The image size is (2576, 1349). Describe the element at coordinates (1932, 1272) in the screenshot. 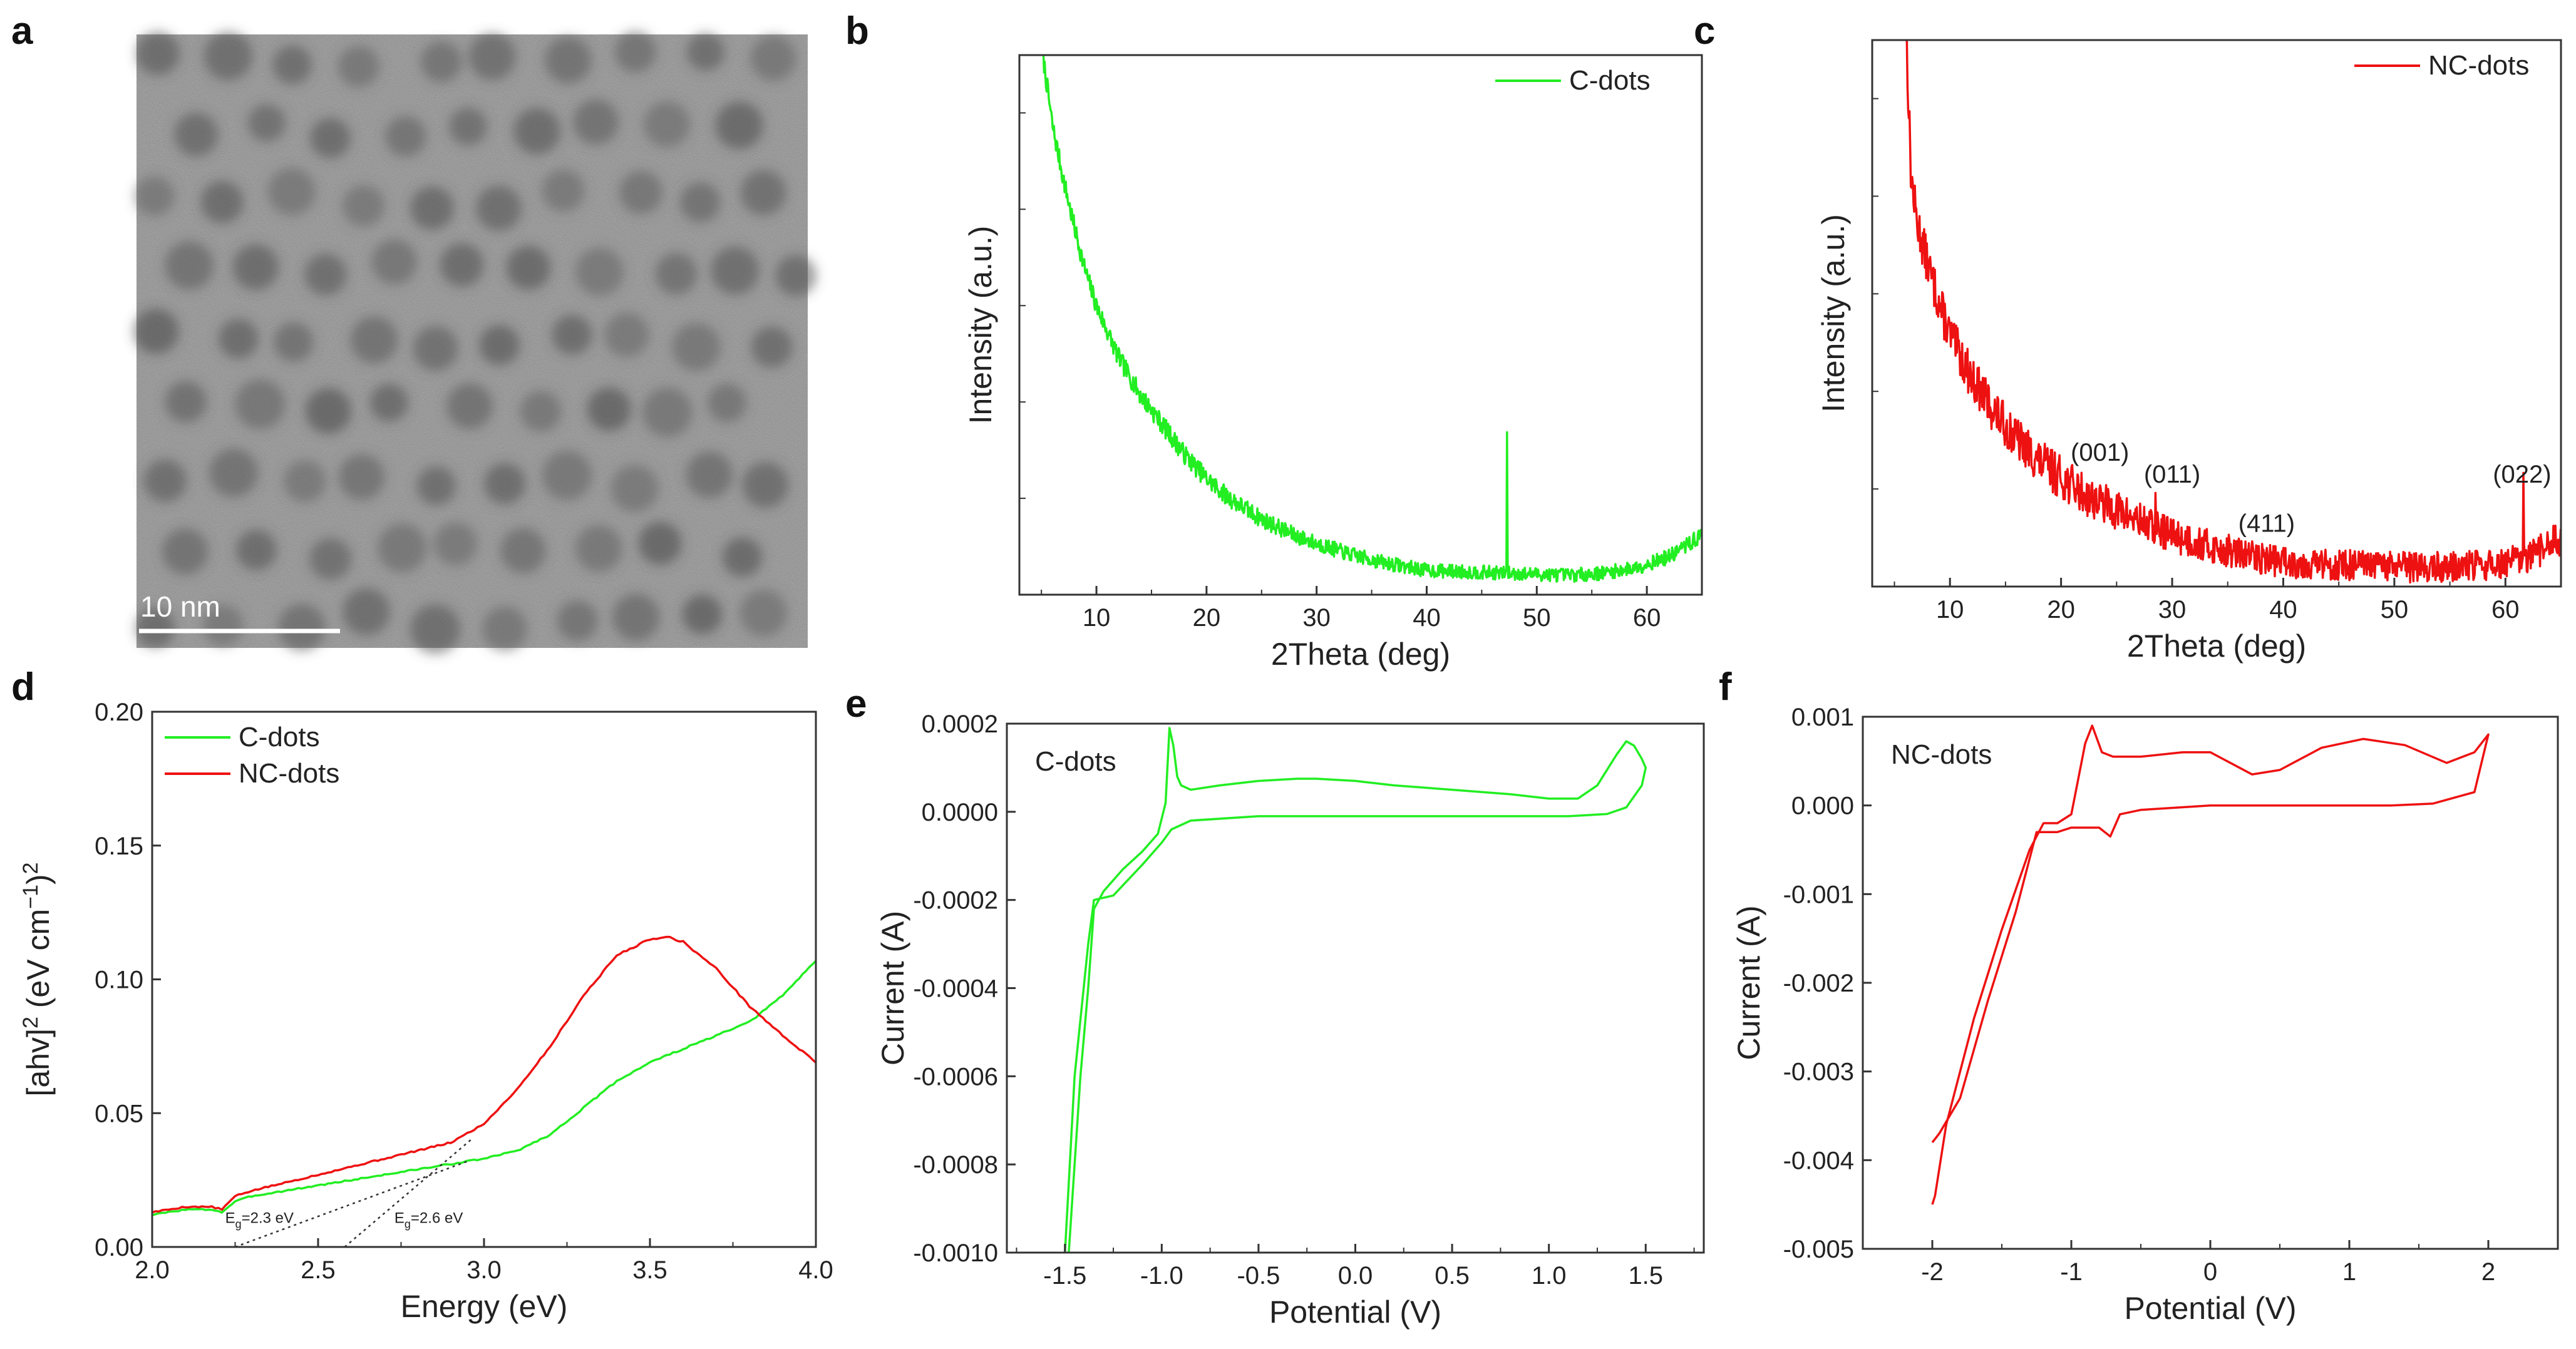

I see `x-tick-label: -2` at that location.